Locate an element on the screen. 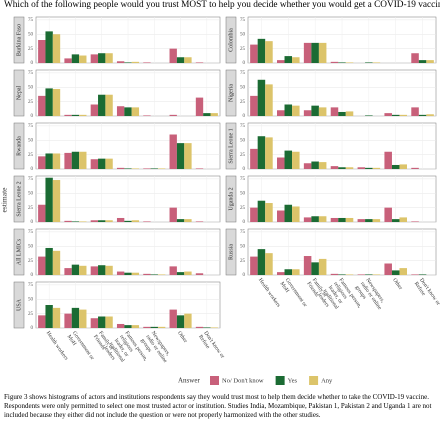 This screenshot has height=421, width=440. legend-label: No/ Don't know is located at coordinates (243, 380).